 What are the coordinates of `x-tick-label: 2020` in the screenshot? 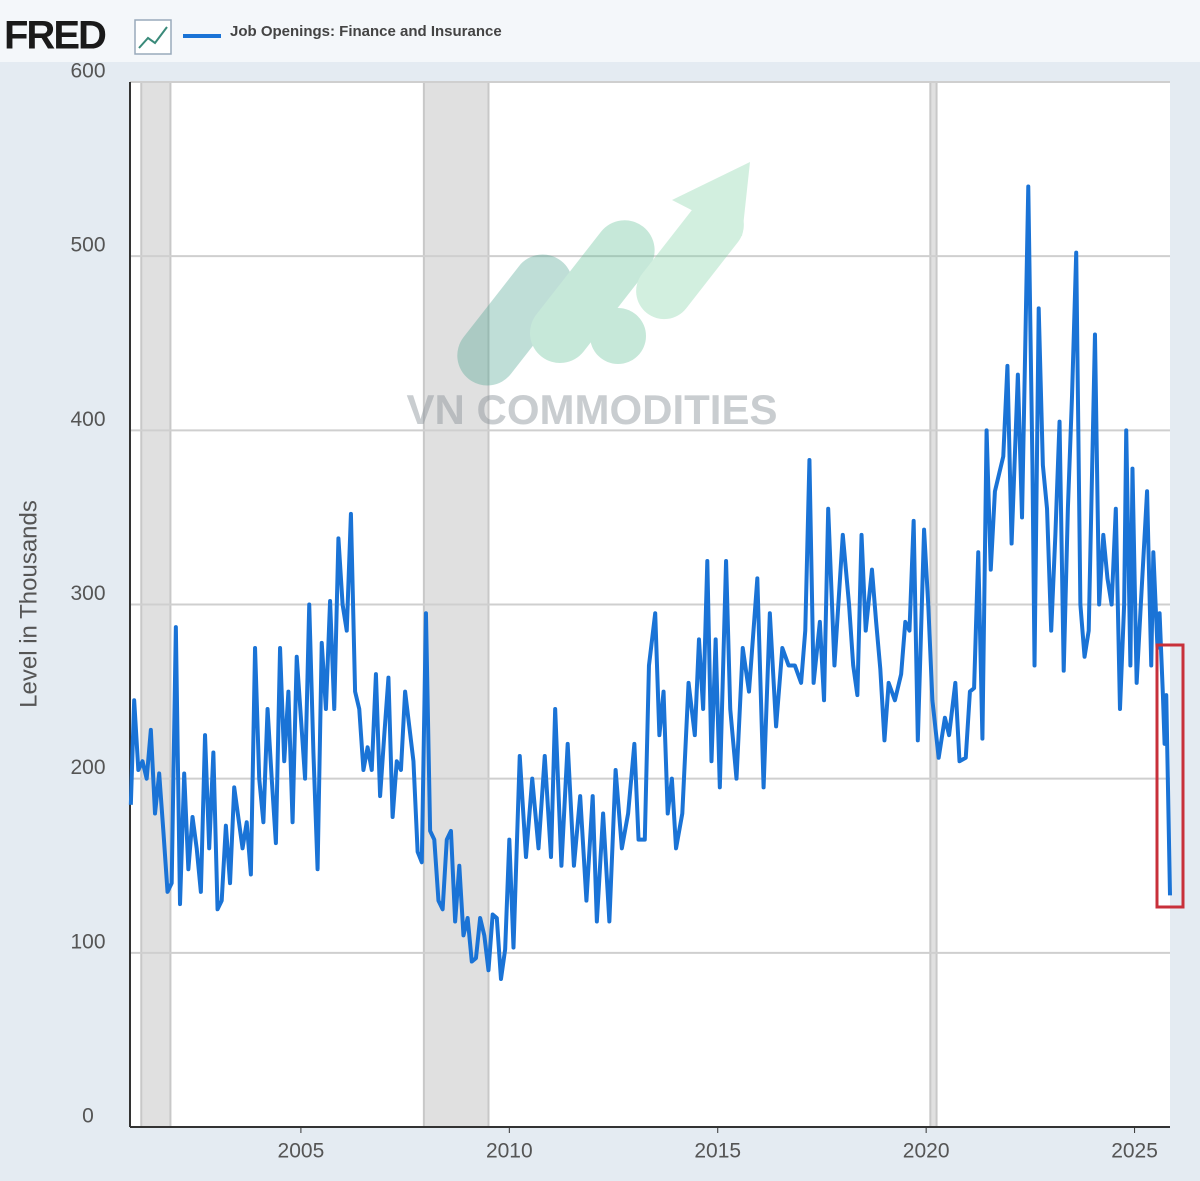 It's located at (926, 1151).